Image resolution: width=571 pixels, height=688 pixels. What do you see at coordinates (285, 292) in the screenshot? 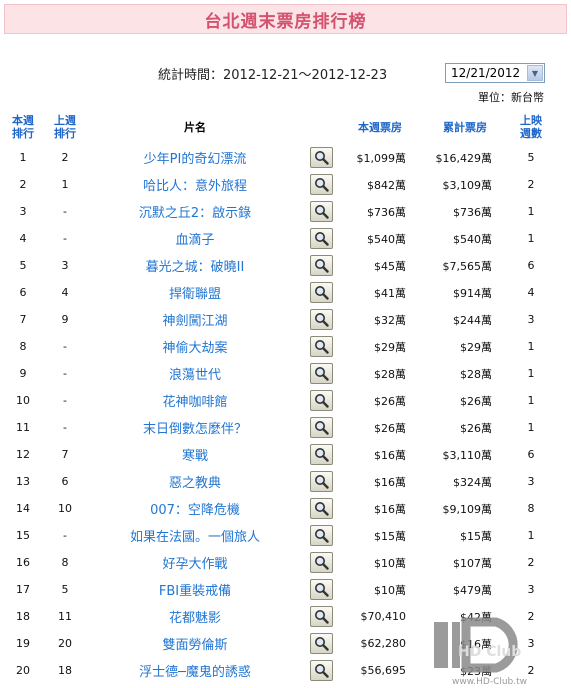
I see `table-row: 6 4 捍衛聯盟 $41萬 $914萬 4` at bounding box center [285, 292].